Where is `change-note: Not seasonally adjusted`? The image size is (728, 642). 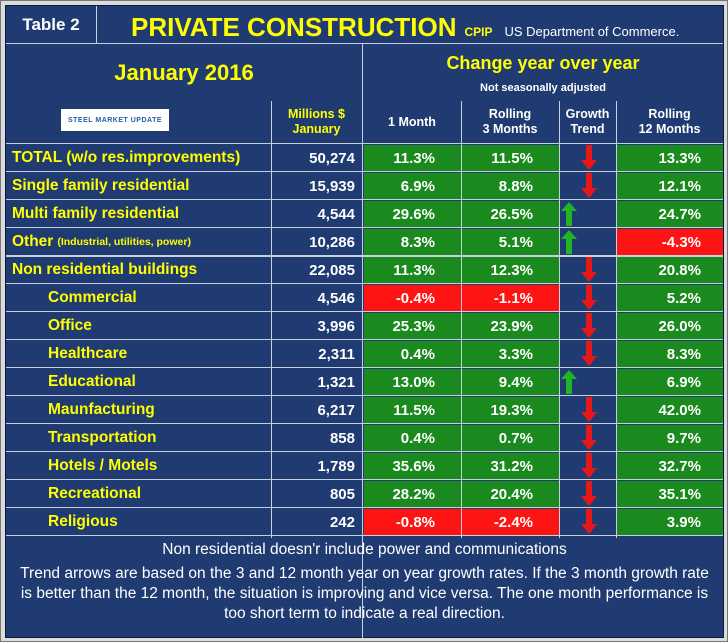
change-note: Not seasonally adjusted is located at coordinates (543, 88).